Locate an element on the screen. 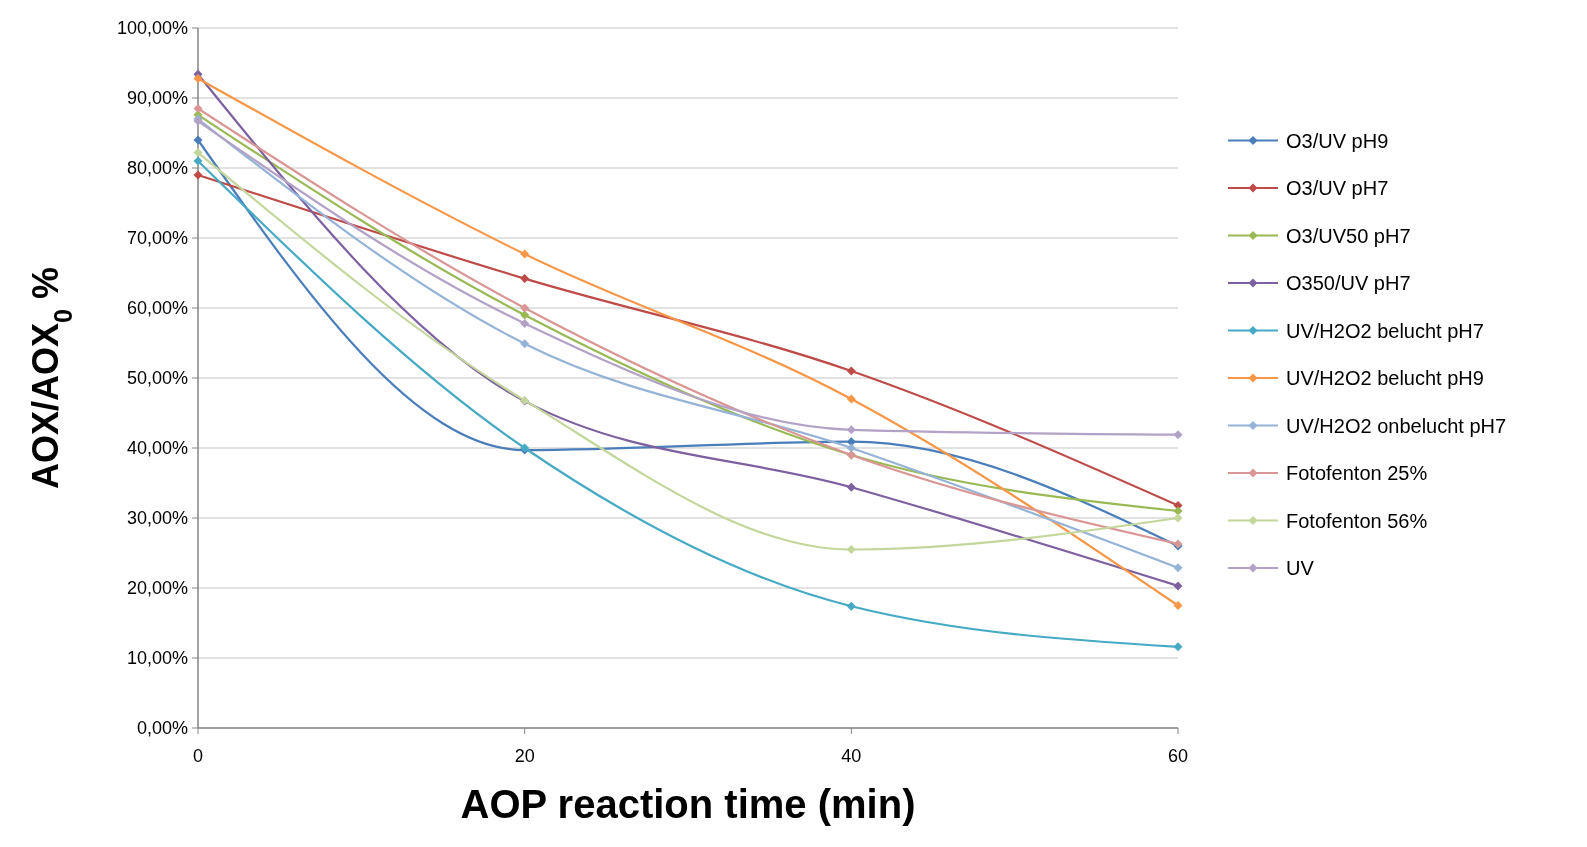  legend-label: UV/H2O2 belucht pH9 is located at coordinates (1385, 378).